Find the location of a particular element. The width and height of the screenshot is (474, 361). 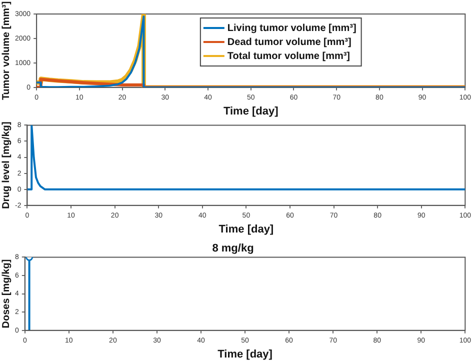

y-axis-title: Tumor volume [mm³] is located at coordinates (6, 50).